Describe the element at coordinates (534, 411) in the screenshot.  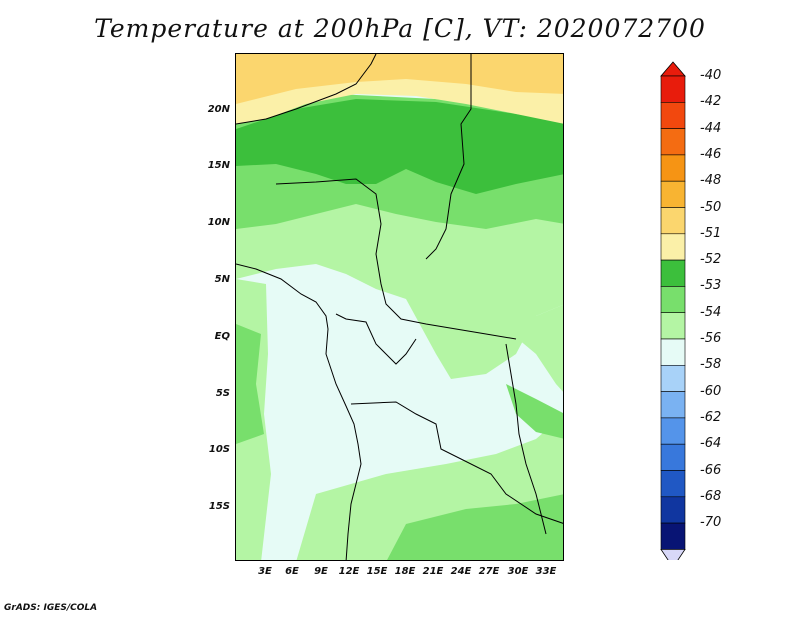
I see `contour-region-52-east` at that location.